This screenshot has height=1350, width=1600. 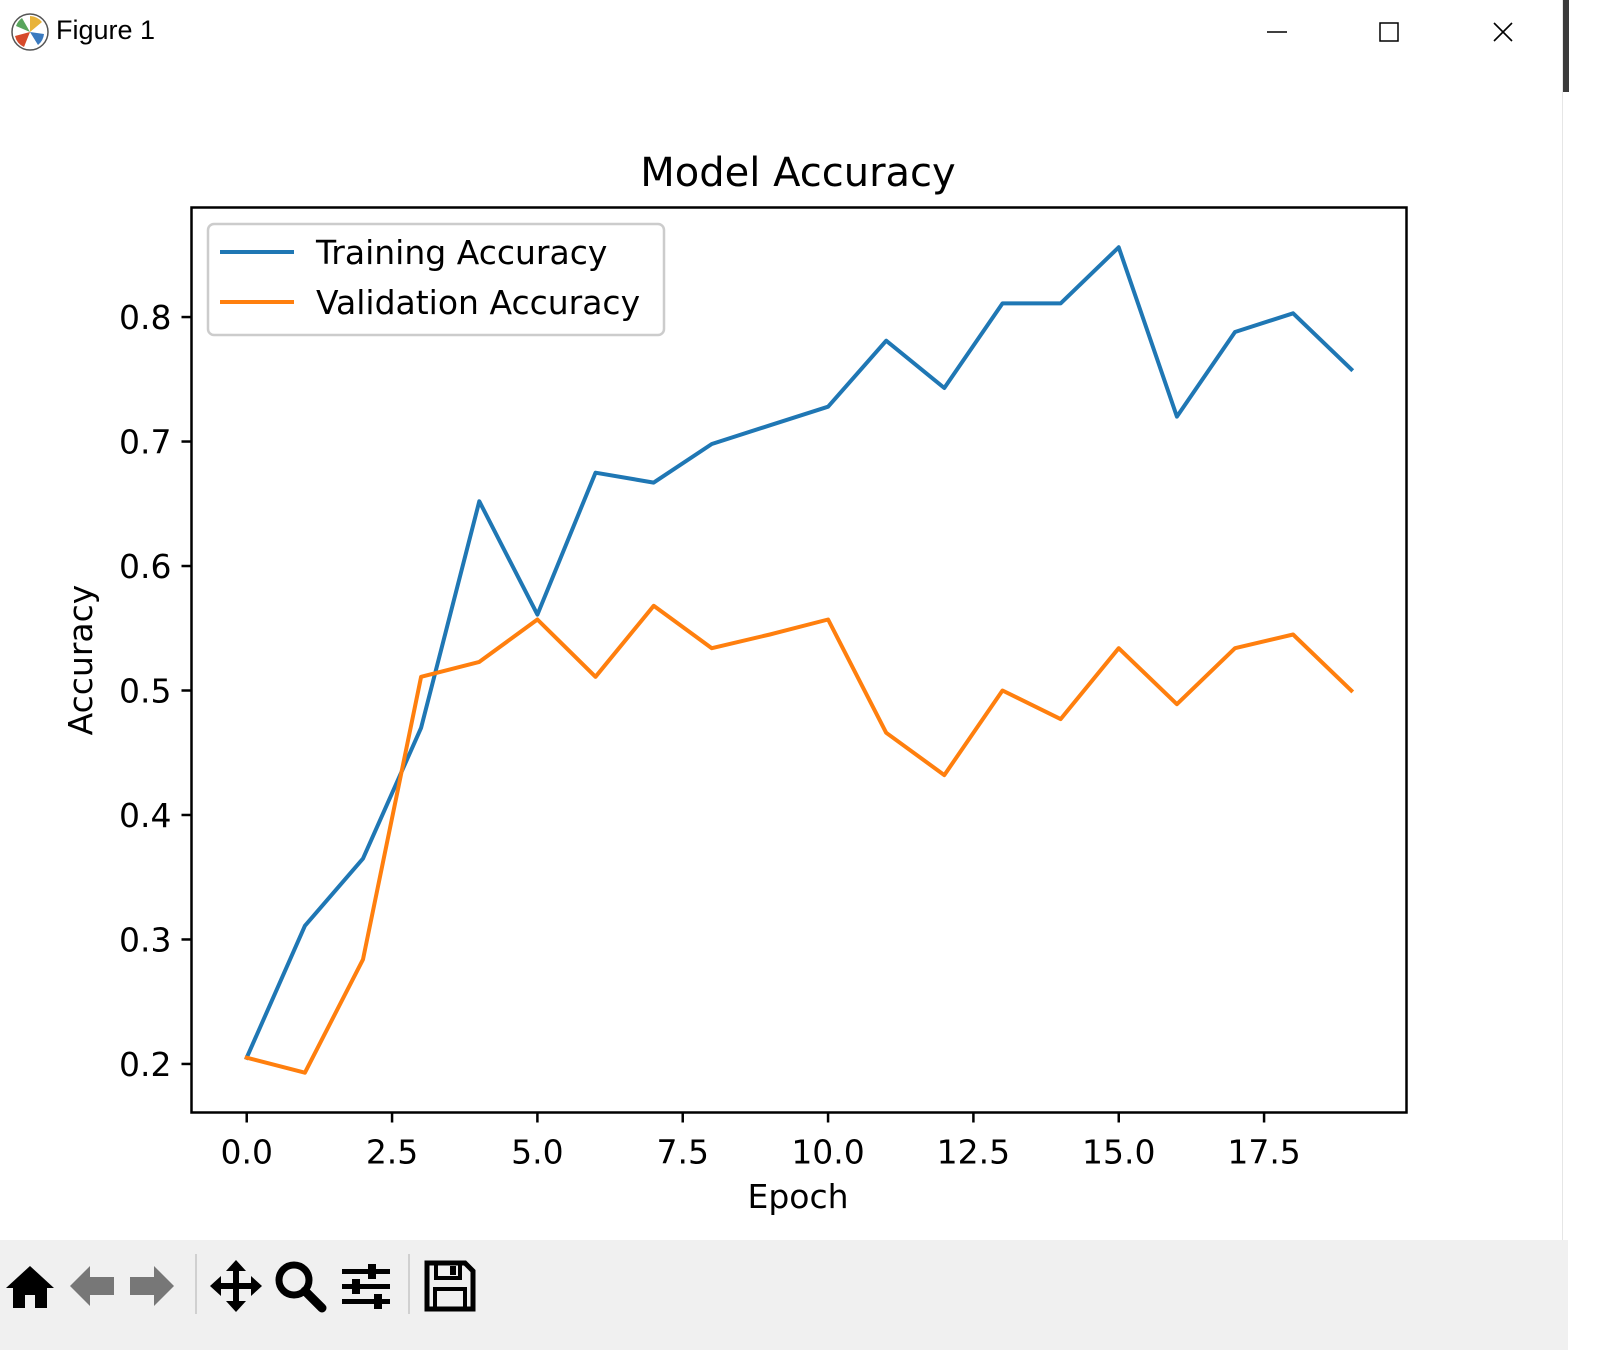 I want to click on chart-title: Model Accuracy, so click(x=797, y=173).